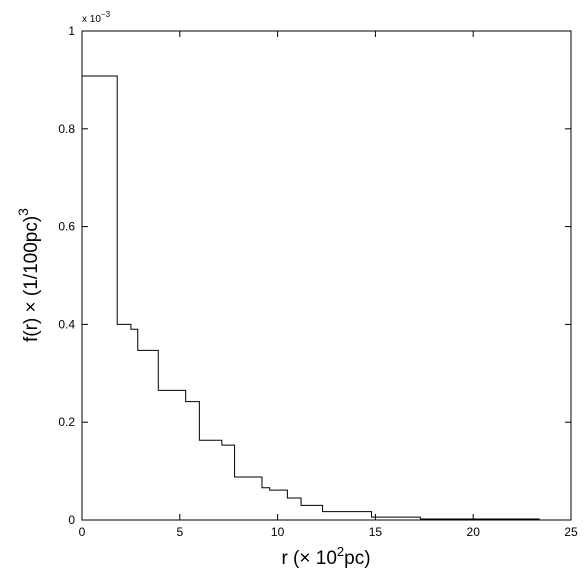 The width and height of the screenshot is (584, 575). Describe the element at coordinates (91, 19) in the screenshot. I see `y-exponent-base: x 10` at that location.